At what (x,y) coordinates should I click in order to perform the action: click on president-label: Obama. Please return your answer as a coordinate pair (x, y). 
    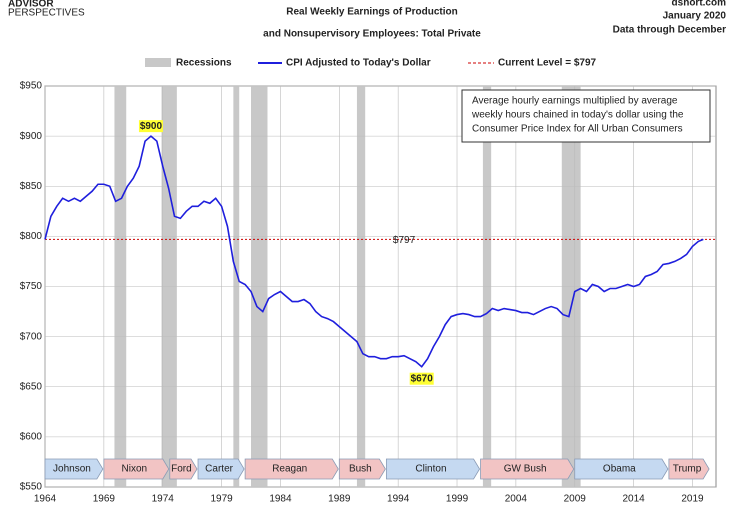
    Looking at the image, I should click on (619, 469).